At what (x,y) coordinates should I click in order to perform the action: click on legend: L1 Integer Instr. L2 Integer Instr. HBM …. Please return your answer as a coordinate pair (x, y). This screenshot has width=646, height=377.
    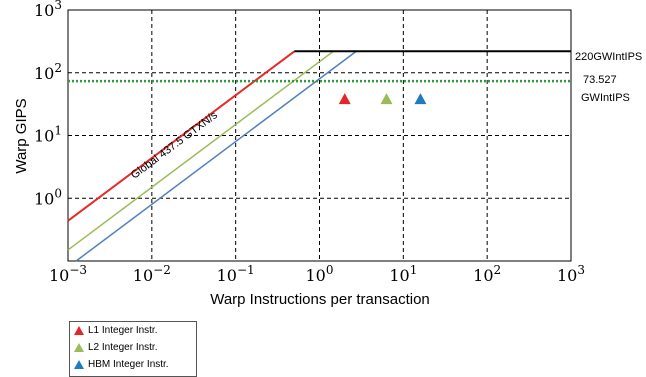
    Looking at the image, I should click on (133, 349).